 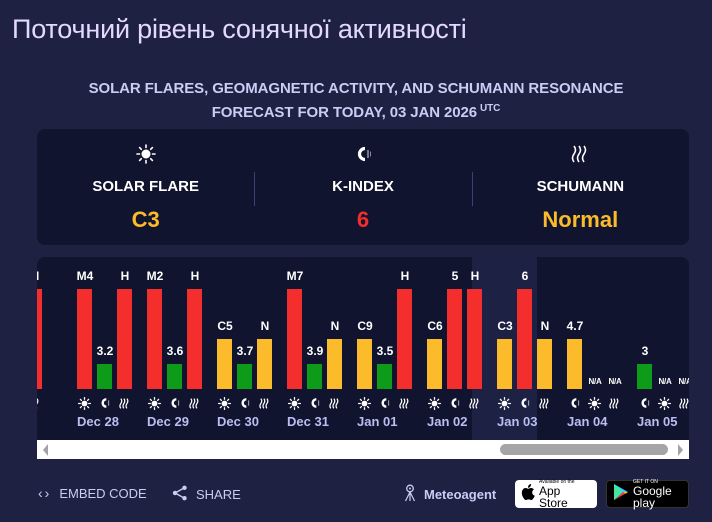 I want to click on kindex-value-label: 3.9, so click(x=315, y=351).